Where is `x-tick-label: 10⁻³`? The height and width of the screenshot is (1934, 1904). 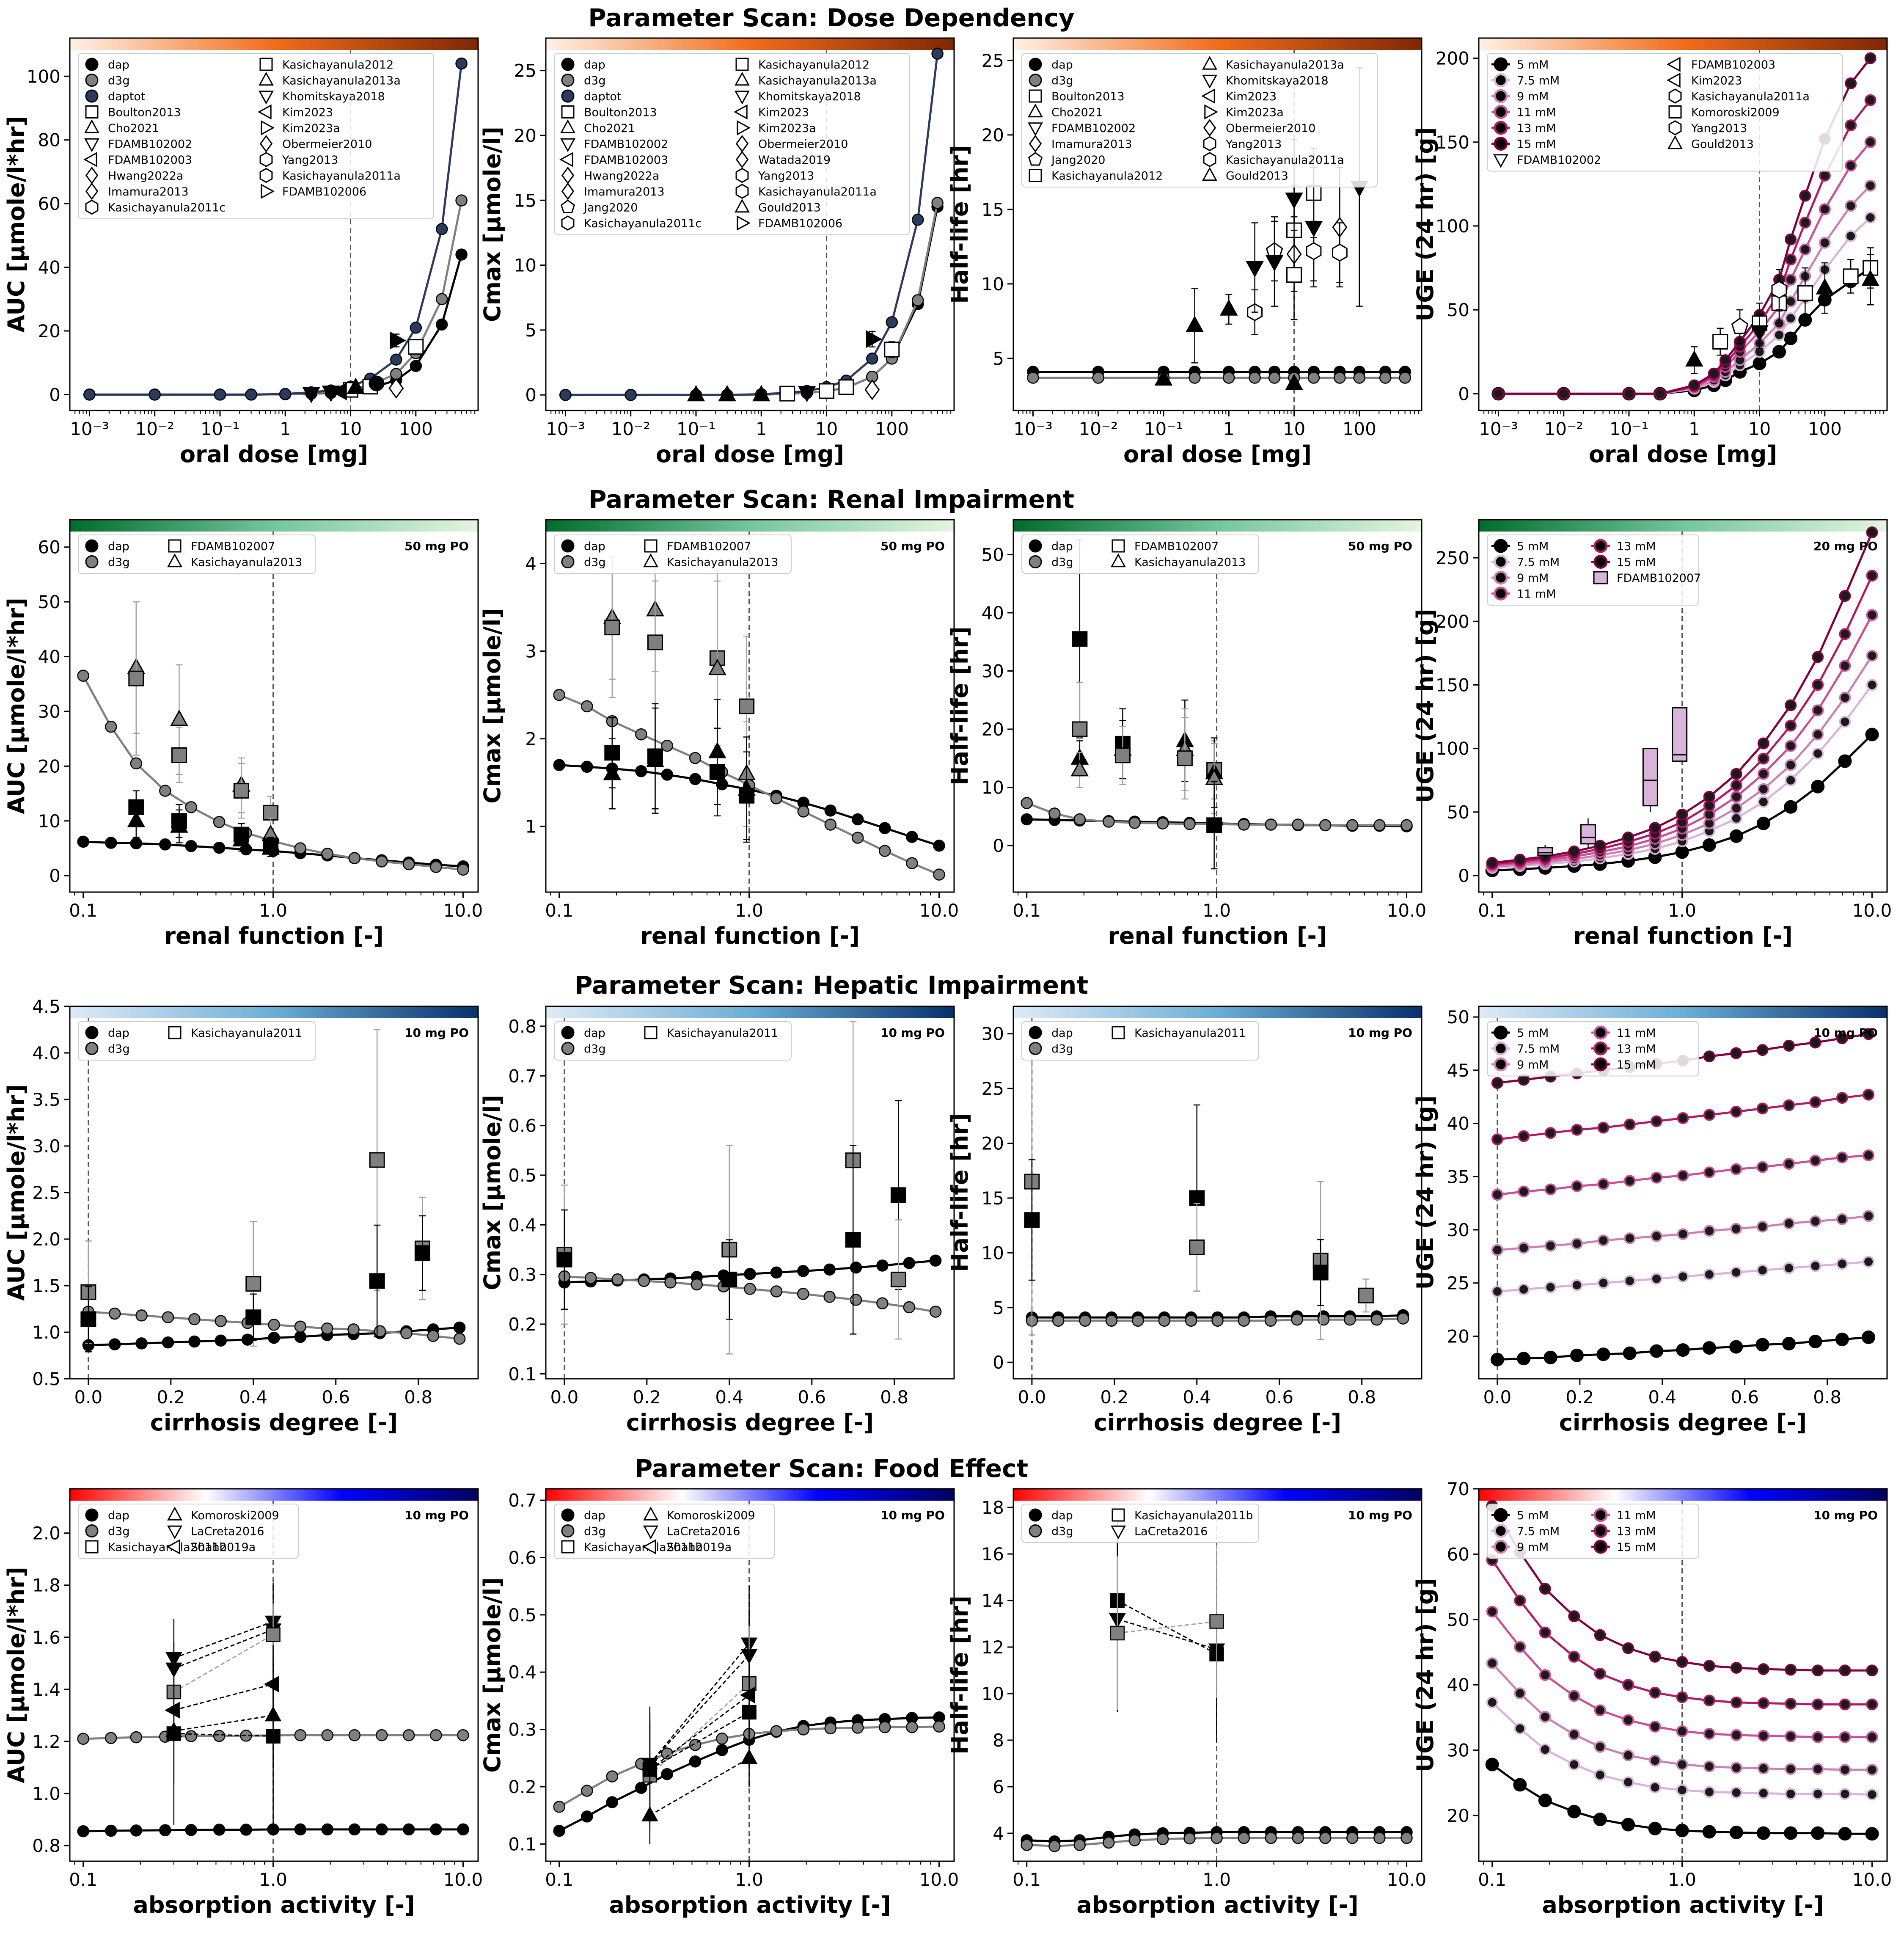
x-tick-label: 10⁻³ is located at coordinates (1032, 429).